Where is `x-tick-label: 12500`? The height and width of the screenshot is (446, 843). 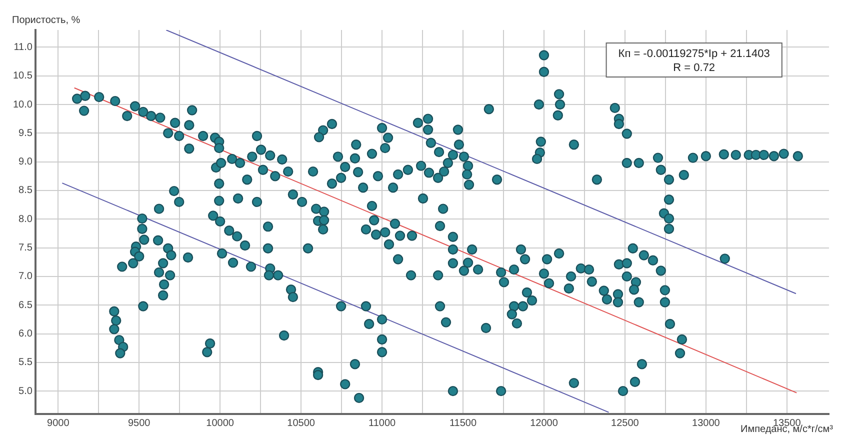
x-tick-label: 12500 is located at coordinates (625, 423).